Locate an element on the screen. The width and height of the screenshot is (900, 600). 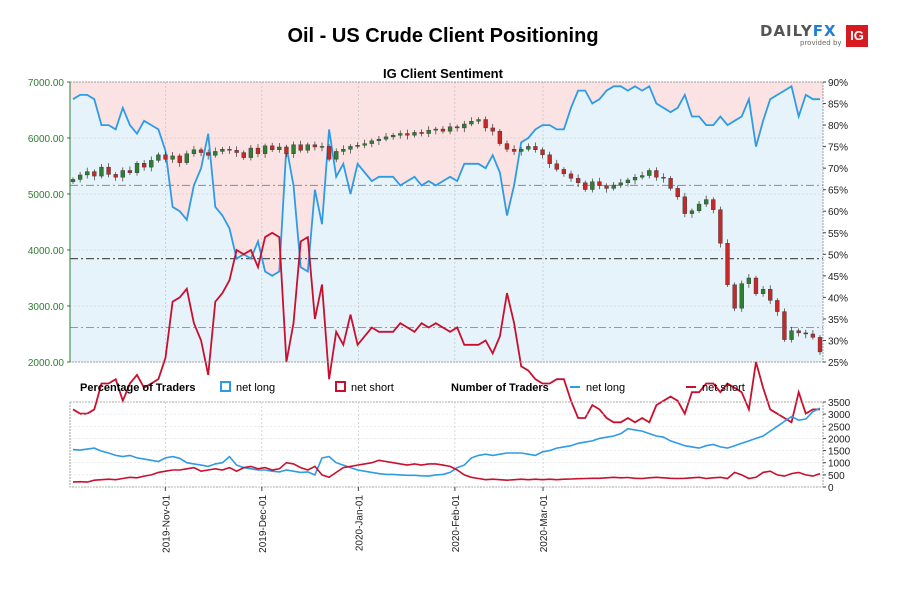
count-axis-label: 2500 is located at coordinates (839, 427).